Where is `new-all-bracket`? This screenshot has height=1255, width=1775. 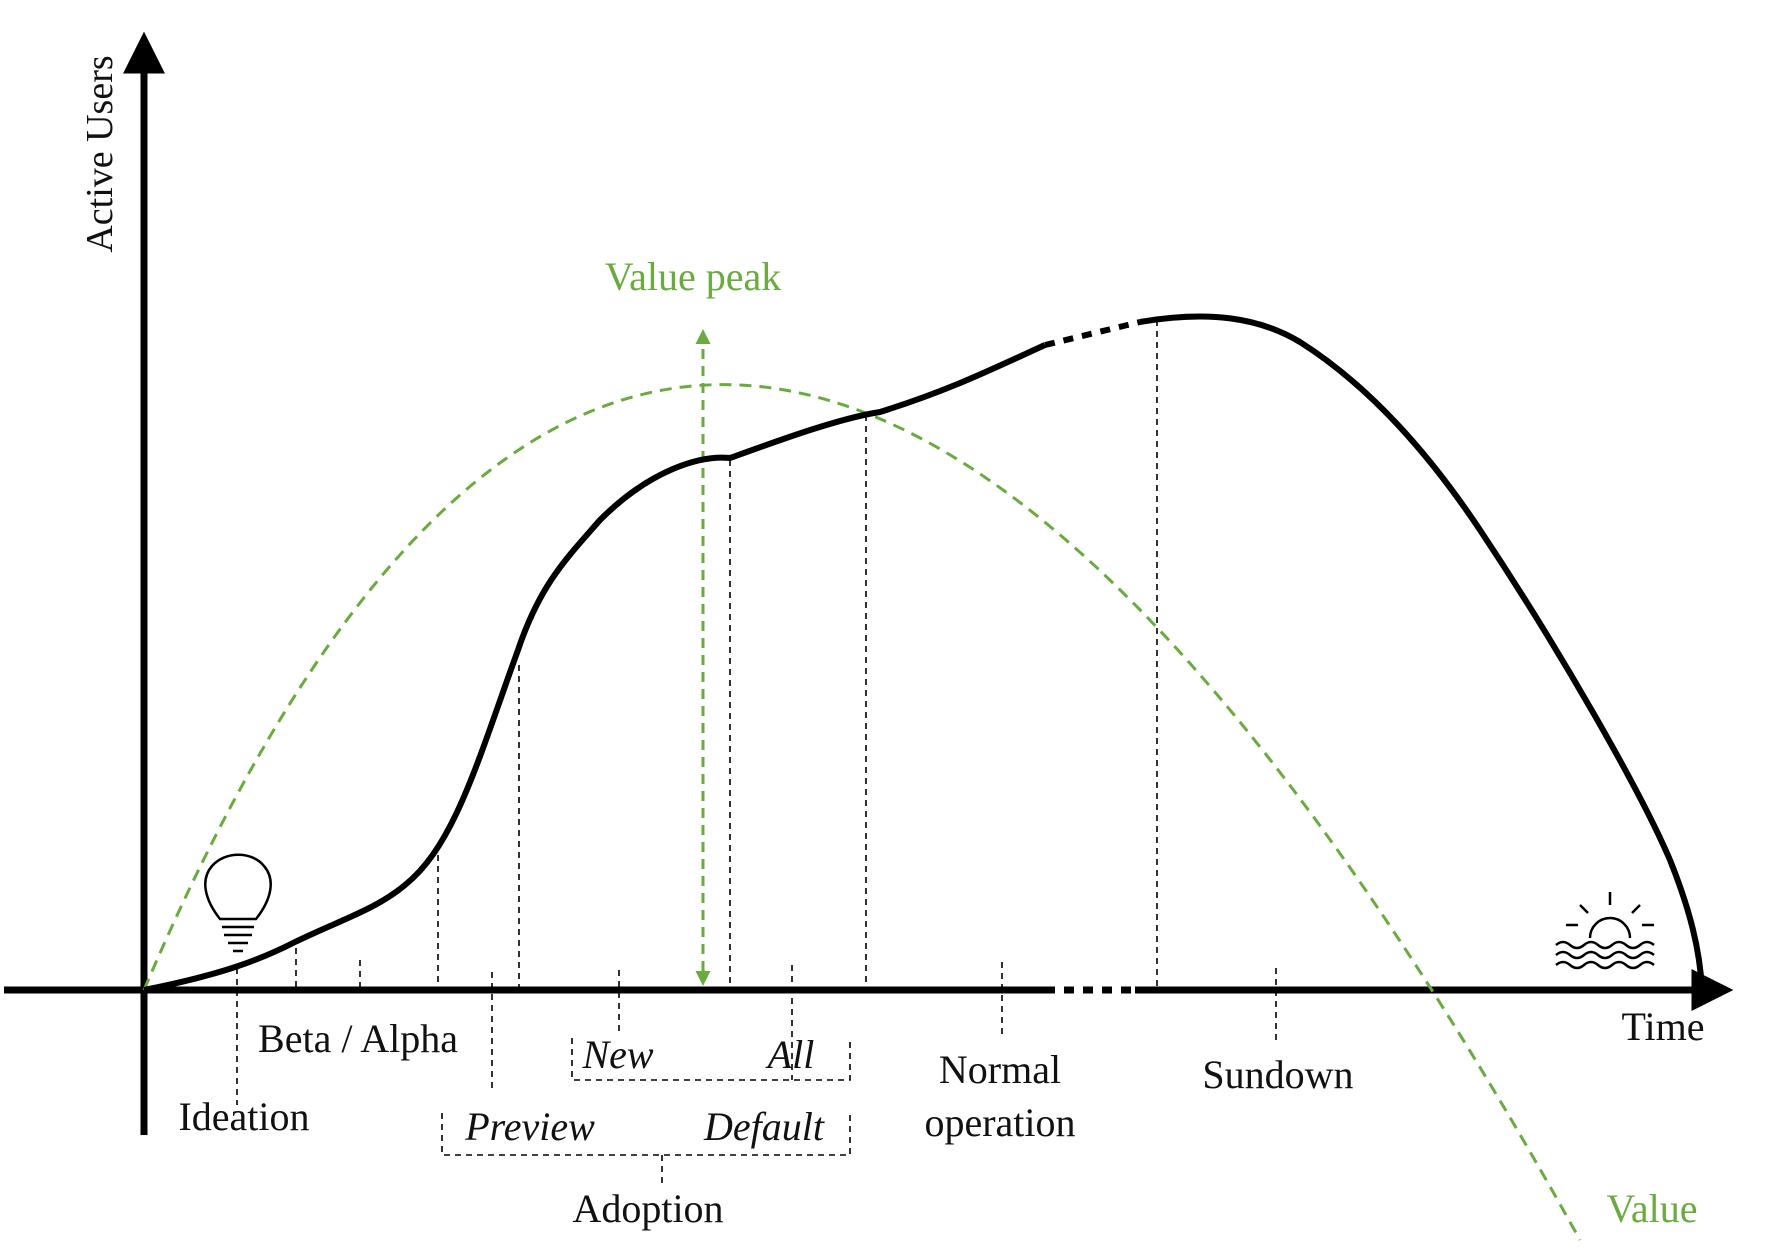
new-all-bracket is located at coordinates (711, 1059).